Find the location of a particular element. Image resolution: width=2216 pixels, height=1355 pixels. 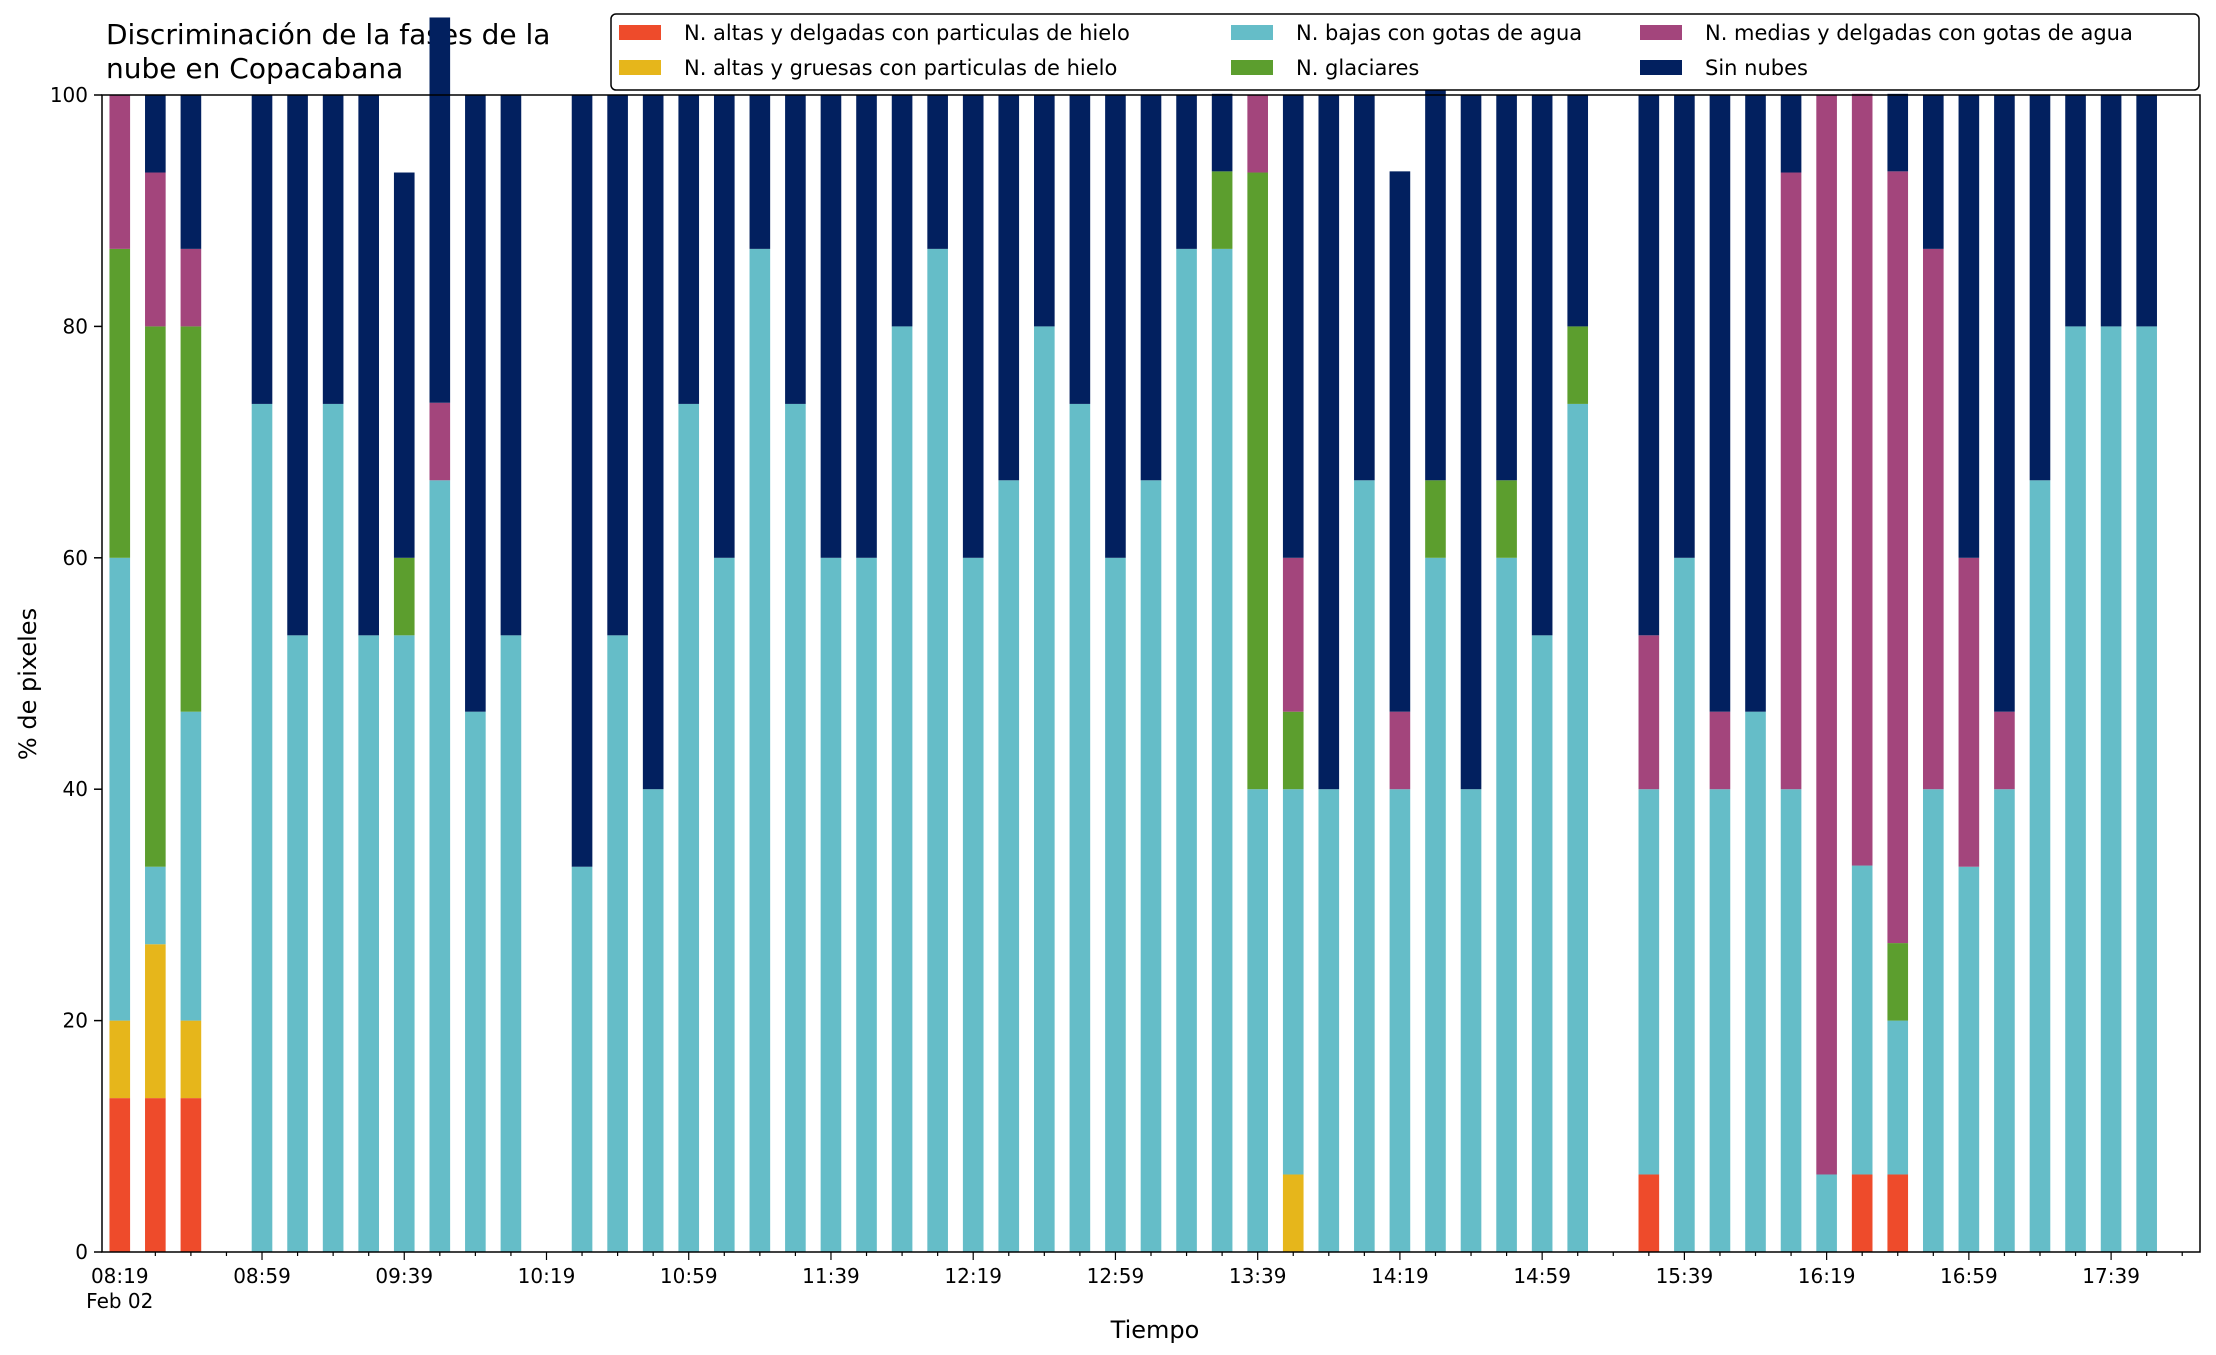

x-tick-label: 13:39 is located at coordinates (1258, 1276).